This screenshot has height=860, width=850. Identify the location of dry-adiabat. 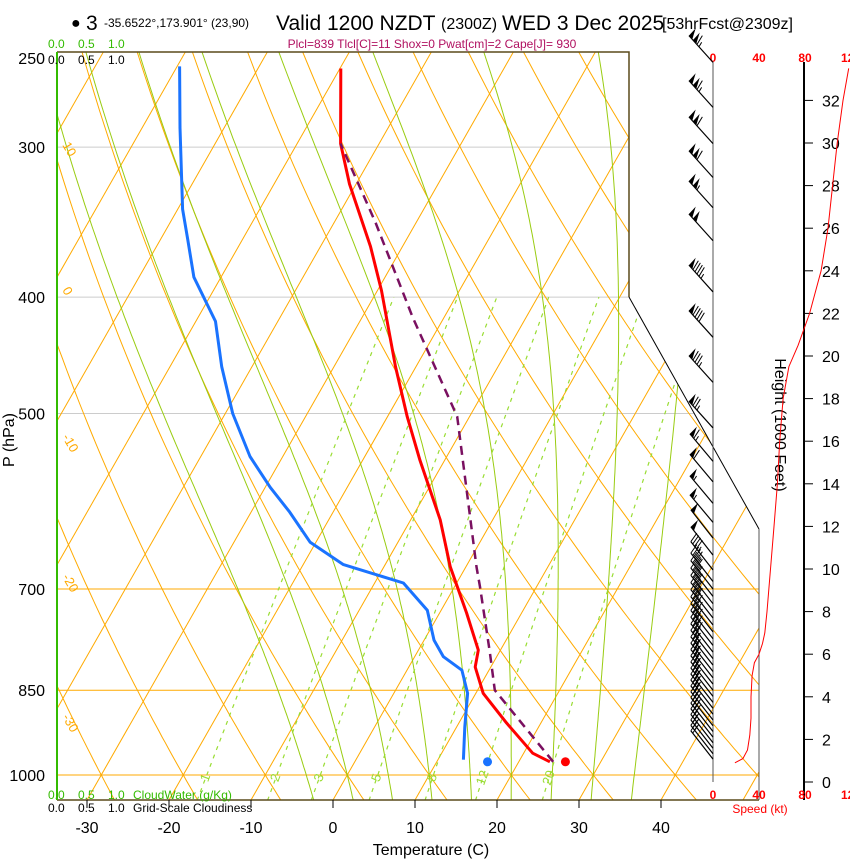
(86, 426).